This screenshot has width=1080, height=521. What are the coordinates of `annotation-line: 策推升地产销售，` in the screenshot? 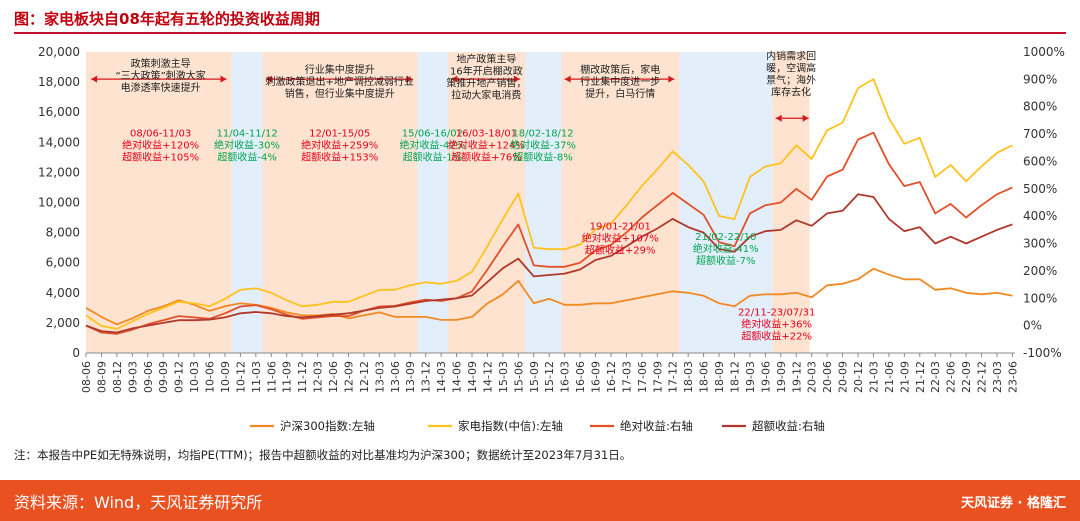 It's located at (486, 83).